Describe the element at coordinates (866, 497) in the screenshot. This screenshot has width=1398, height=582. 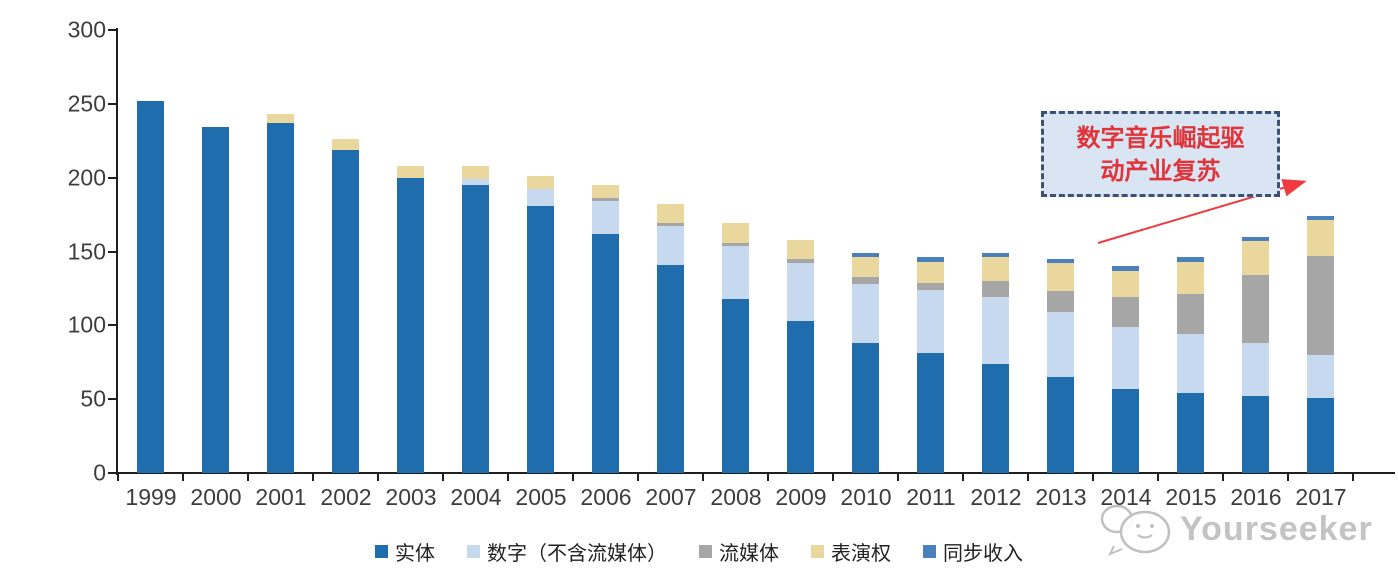
I see `x-axis-label: 2010` at that location.